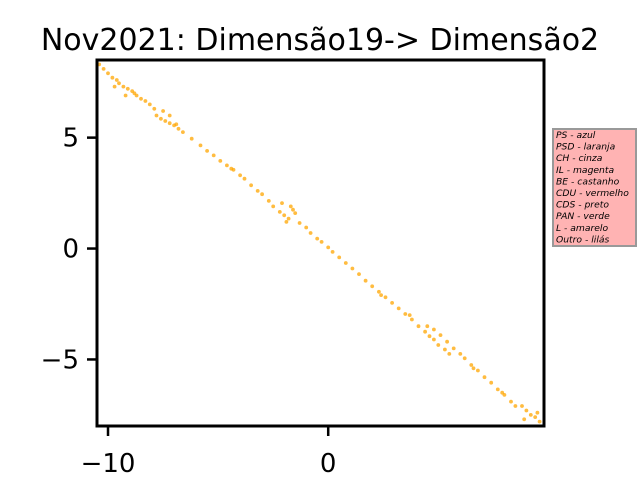  I want to click on chart-title: Nov2021: Dimensão19-> Dimensão2, so click(320, 40).